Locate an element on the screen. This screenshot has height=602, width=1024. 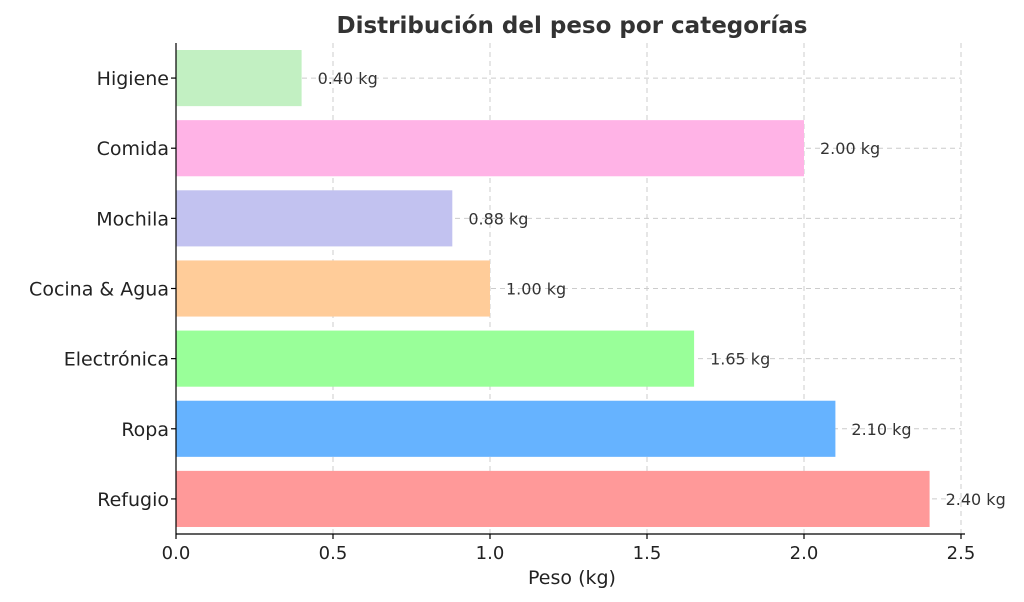
value-label: 2.10 kg is located at coordinates (881, 429).